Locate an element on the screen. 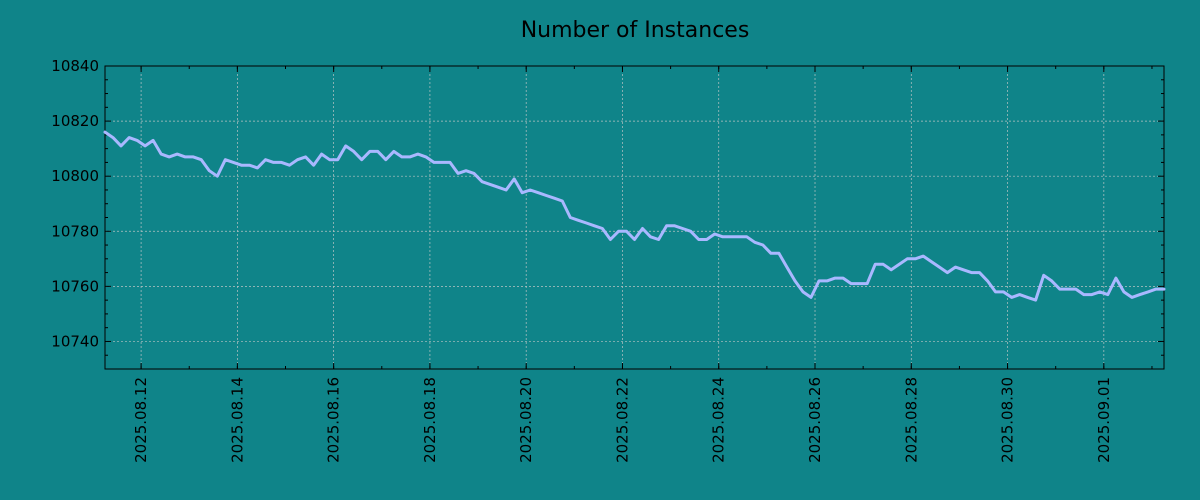 The width and height of the screenshot is (1200, 500). y-tick-label: 10820 is located at coordinates (75, 121).